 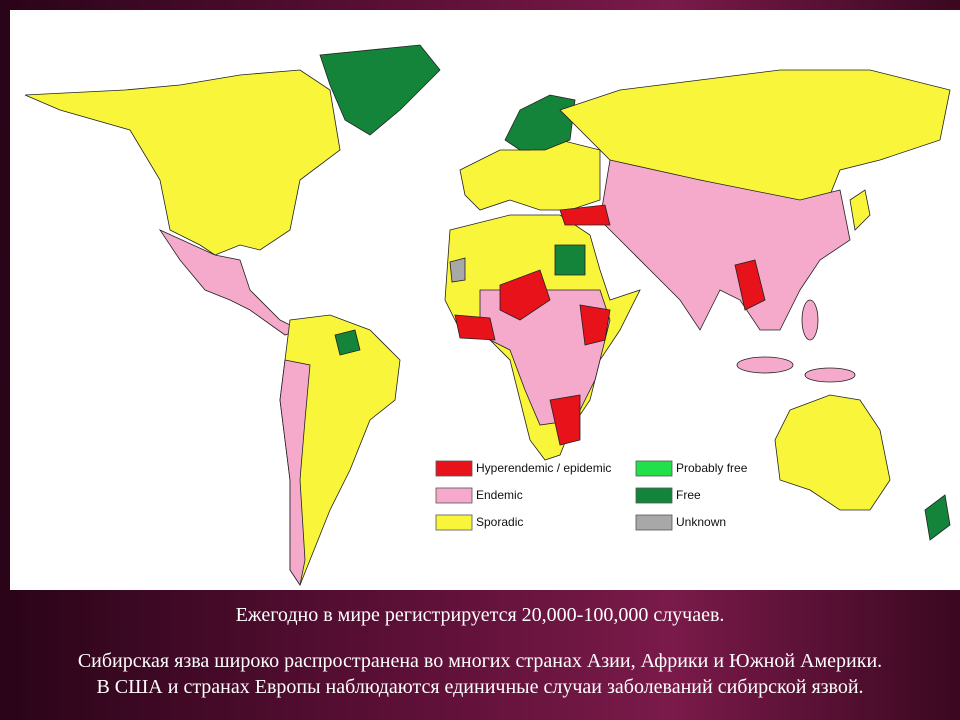 What do you see at coordinates (860, 210) in the screenshot?
I see `japan` at bounding box center [860, 210].